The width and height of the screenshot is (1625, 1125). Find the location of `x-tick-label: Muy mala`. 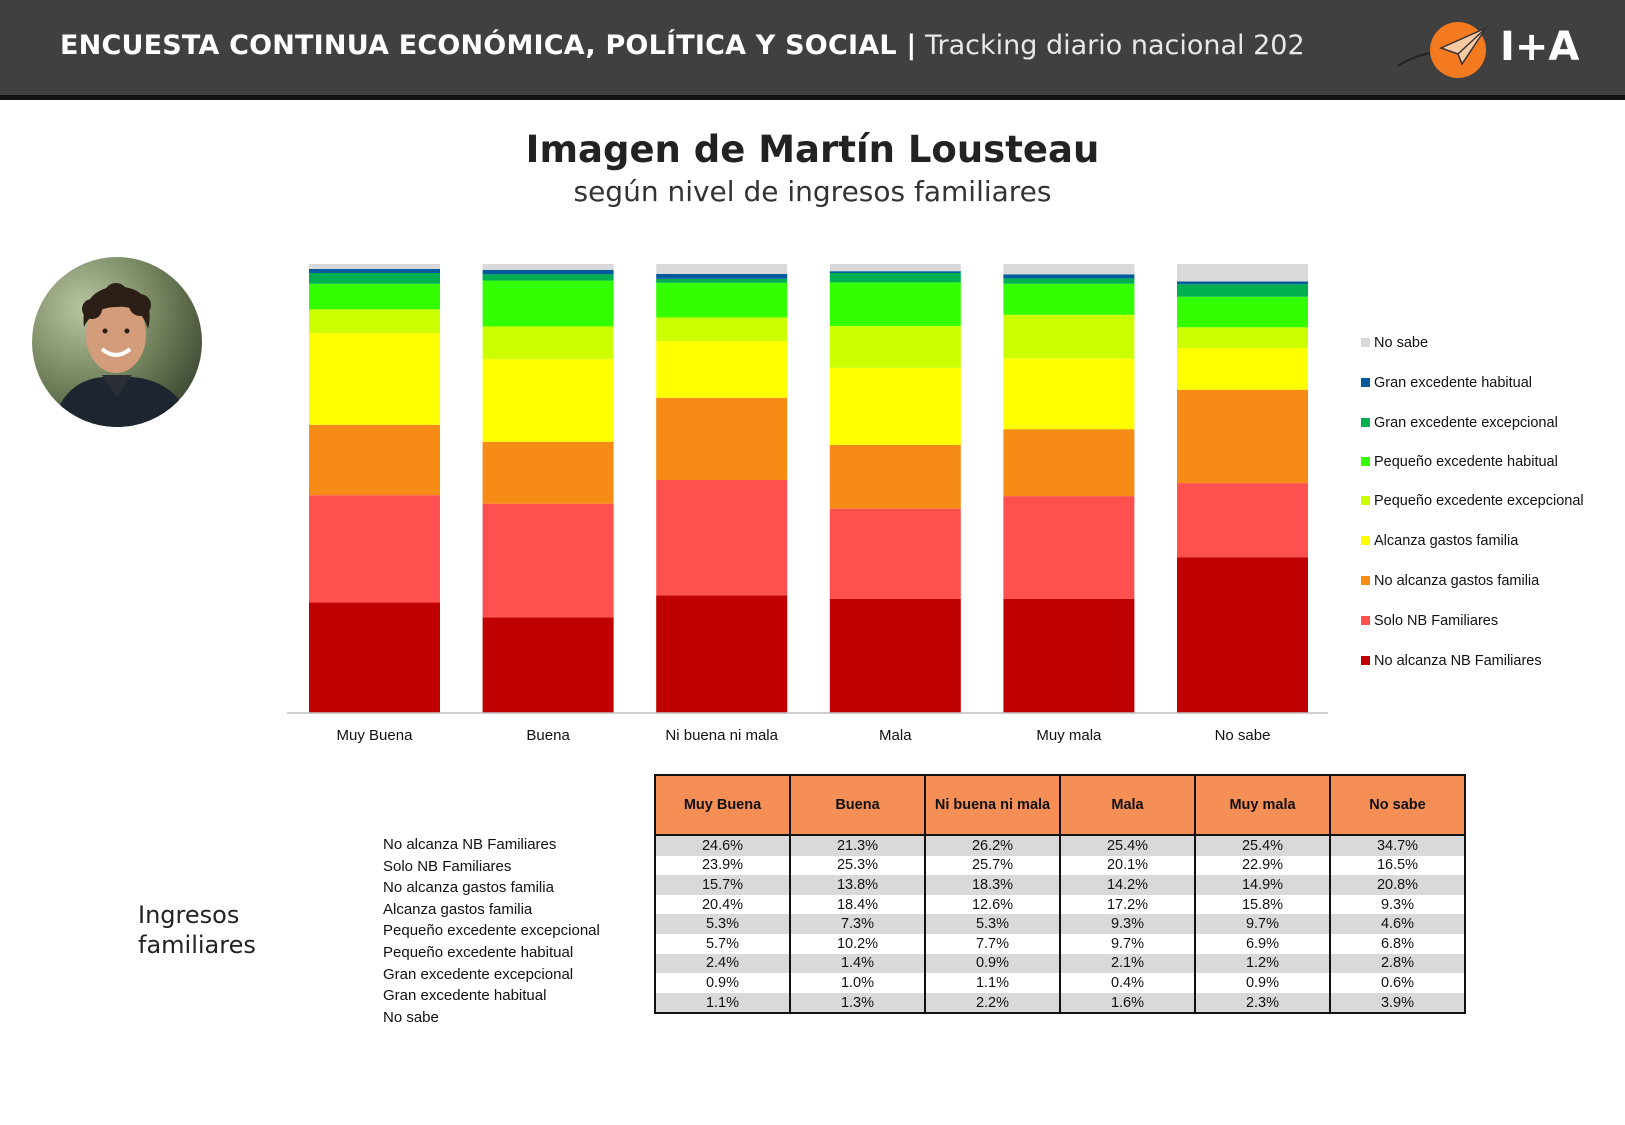

x-tick-label: Muy mala is located at coordinates (1069, 735).